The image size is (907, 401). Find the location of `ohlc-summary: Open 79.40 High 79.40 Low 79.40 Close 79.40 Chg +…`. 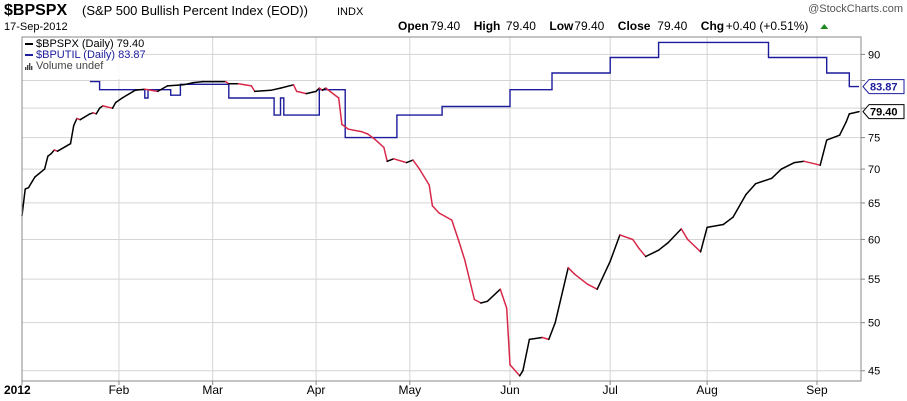

ohlc-summary: Open 79.40 High 79.40 Low 79.40 Close 79.40 Chg +… is located at coordinates (613, 26).